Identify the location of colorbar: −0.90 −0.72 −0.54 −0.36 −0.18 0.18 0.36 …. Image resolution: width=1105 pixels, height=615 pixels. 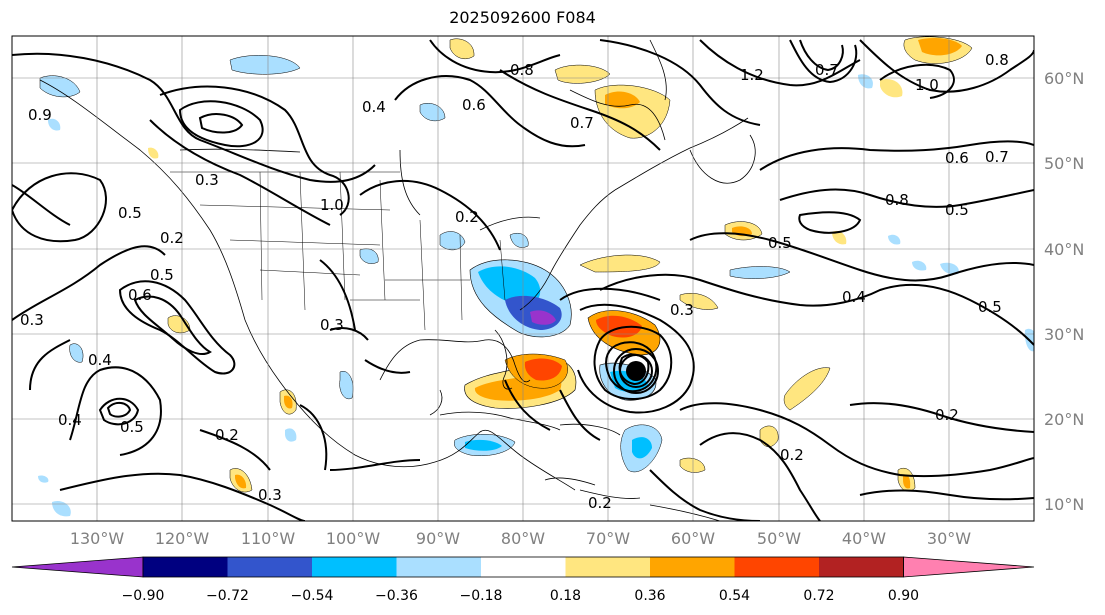
(523, 580).